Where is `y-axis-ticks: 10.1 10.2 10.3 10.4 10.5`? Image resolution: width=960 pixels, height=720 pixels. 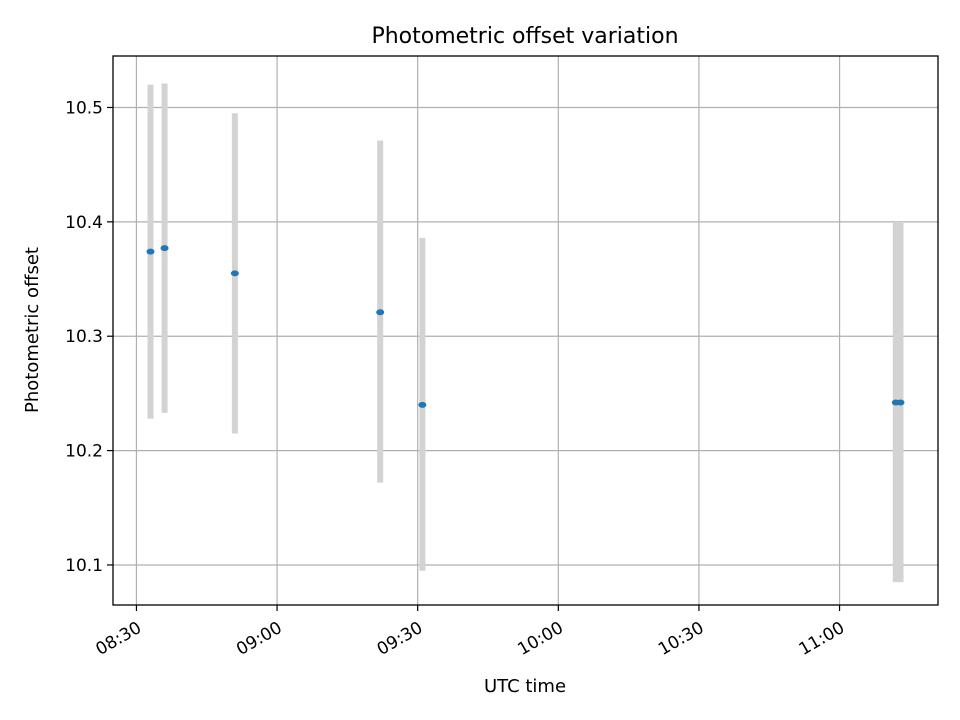
y-axis-ticks: 10.1 10.2 10.3 10.4 10.5 is located at coordinates (89, 337).